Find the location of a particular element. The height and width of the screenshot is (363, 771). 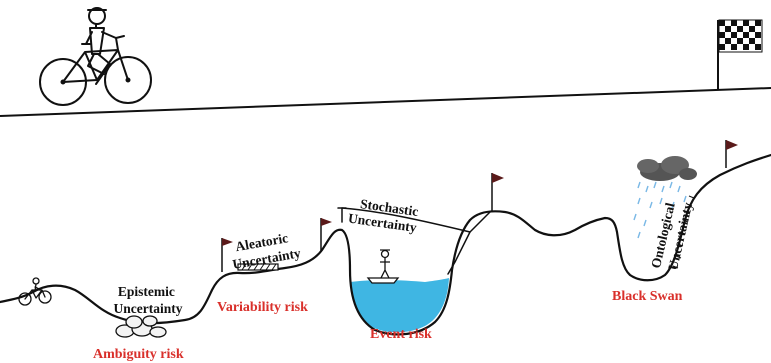

bicycle-rider-icon is located at coordinates (95, 56).